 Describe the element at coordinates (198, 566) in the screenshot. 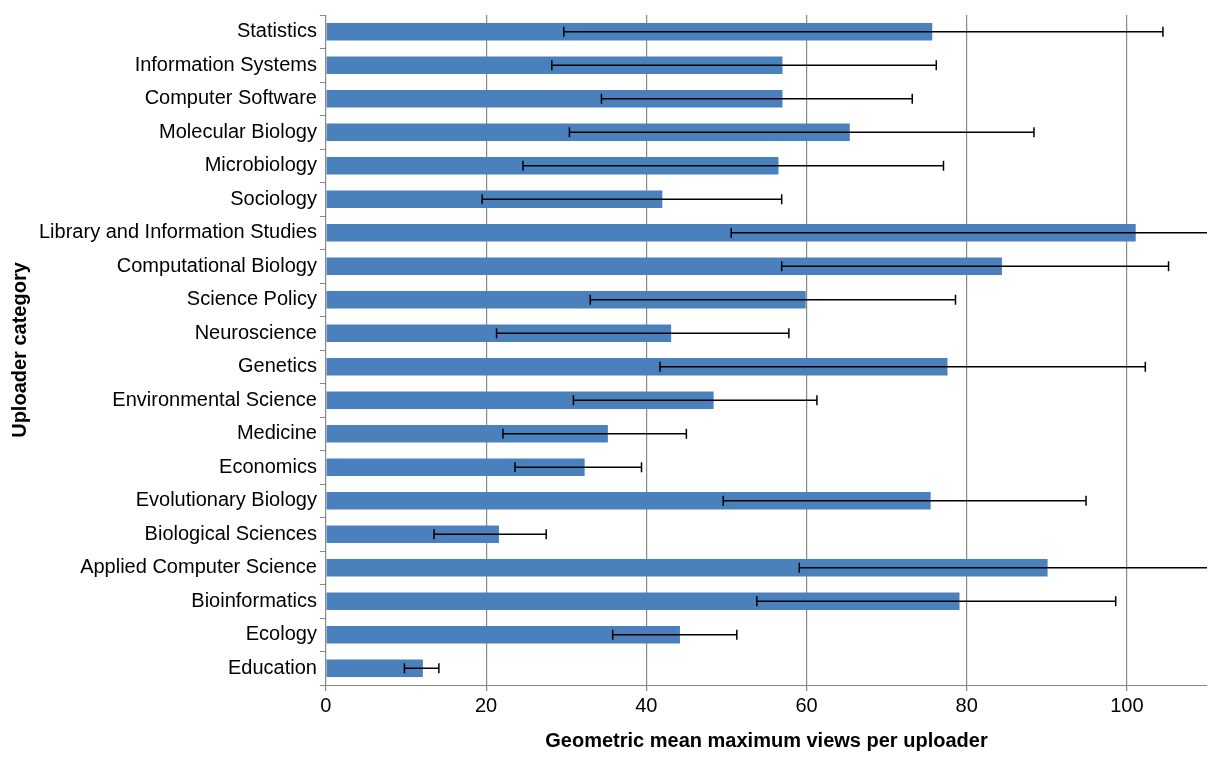

I see `y-tick-label: Applied Computer Science` at that location.